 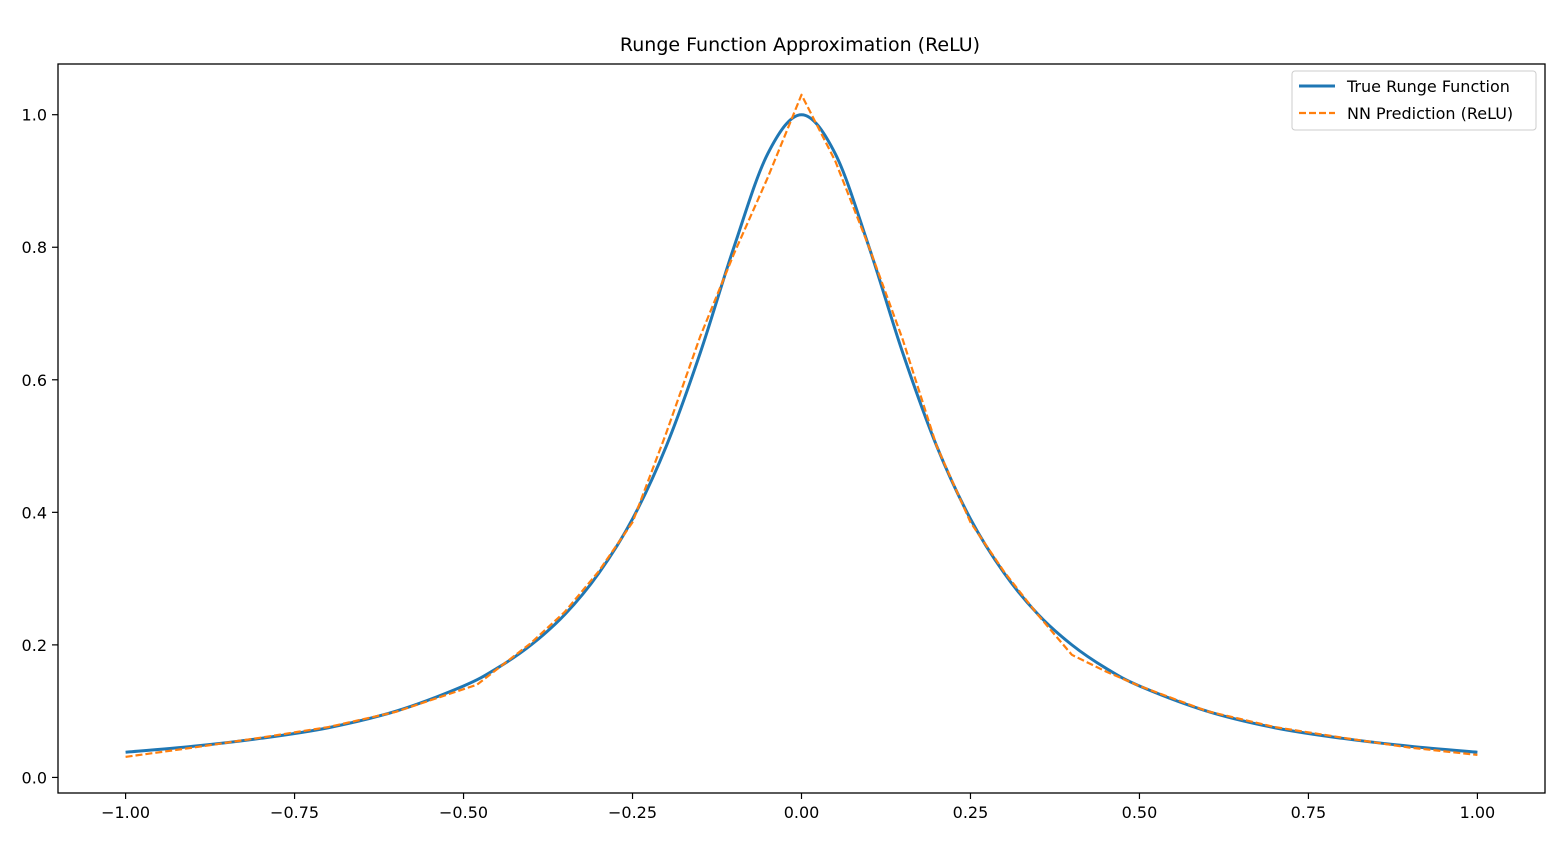 I want to click on y-tick-label: 0.6, so click(x=34, y=380).